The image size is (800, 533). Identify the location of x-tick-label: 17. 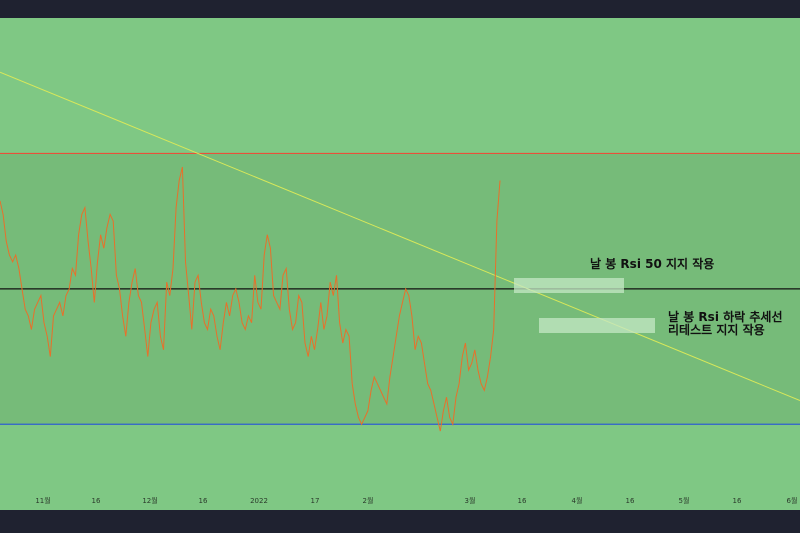
(315, 501).